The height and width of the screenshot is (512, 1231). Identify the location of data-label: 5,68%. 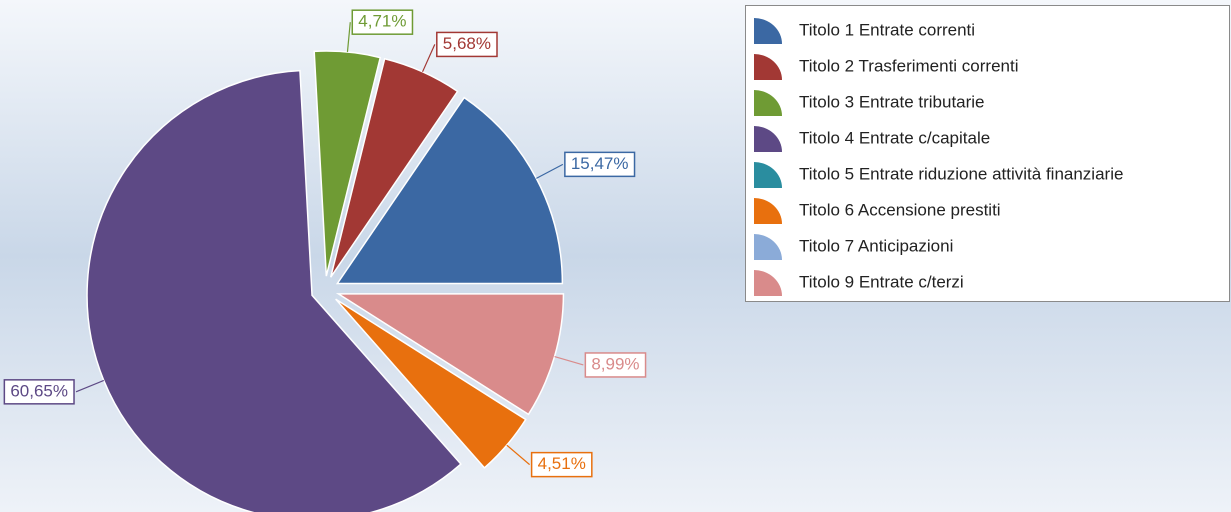
(467, 43).